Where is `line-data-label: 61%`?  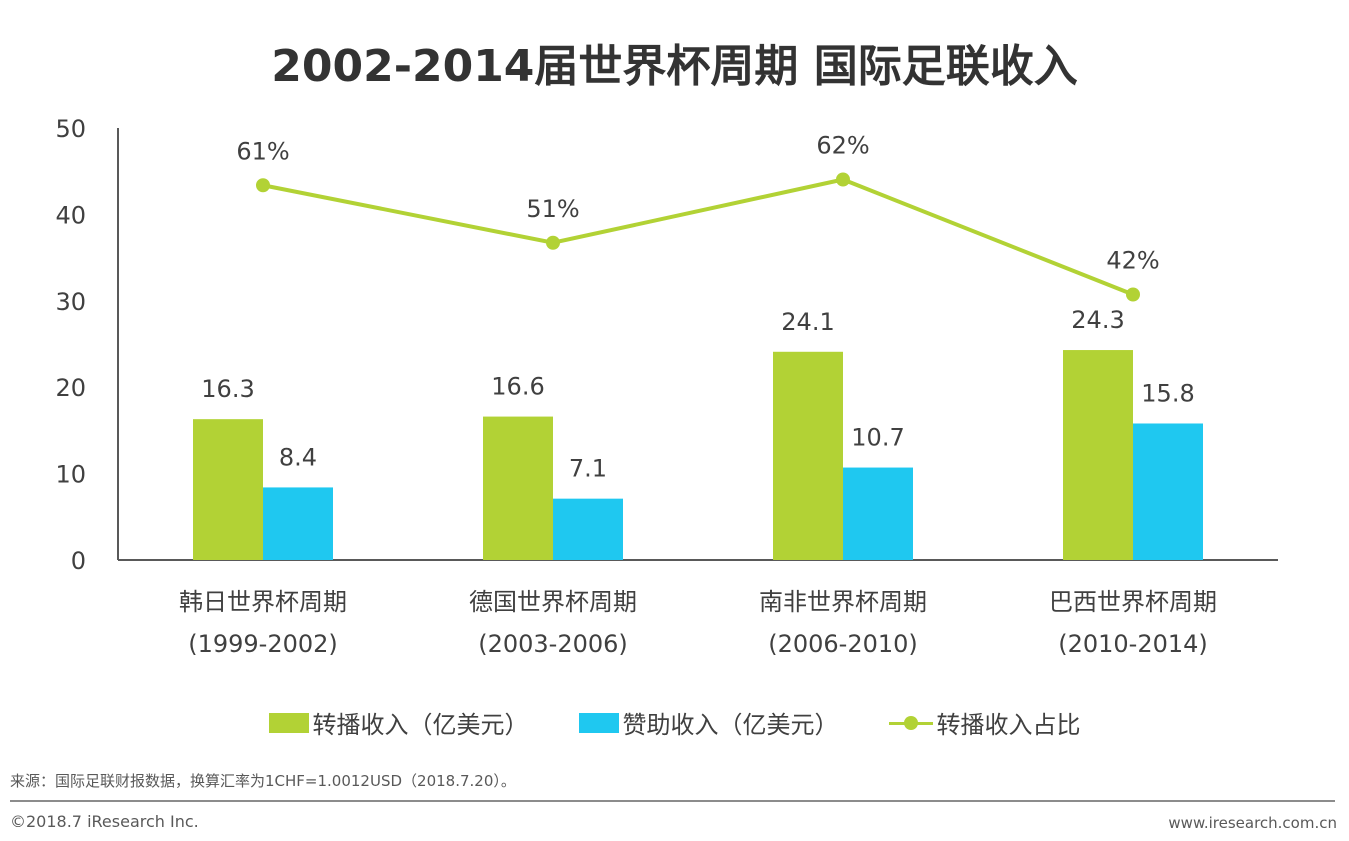
line-data-label: 61% is located at coordinates (262, 151).